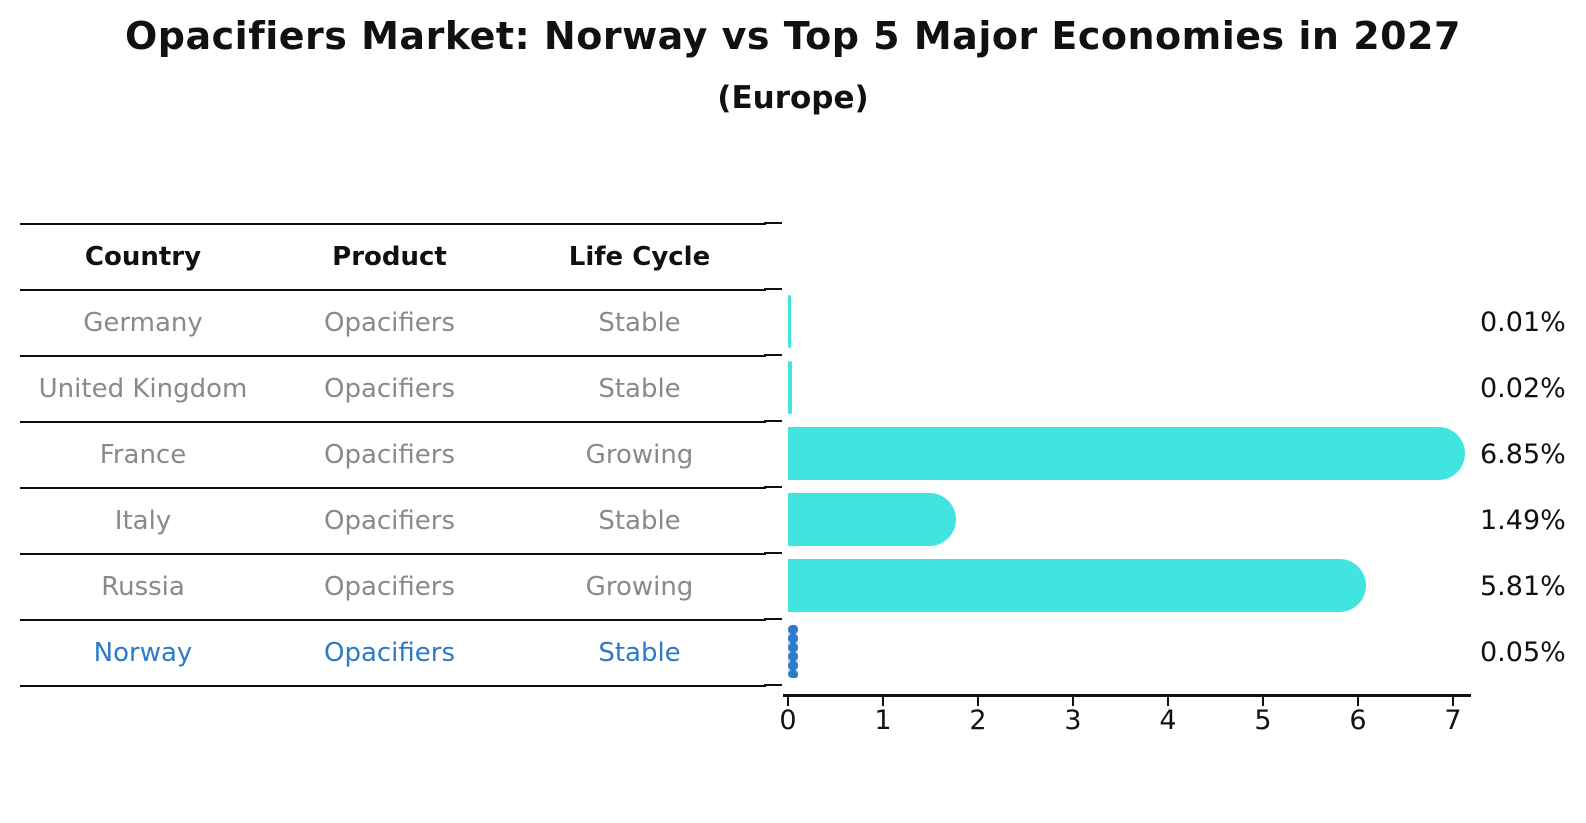  What do you see at coordinates (1126, 453) in the screenshot?
I see `bar-france` at bounding box center [1126, 453].